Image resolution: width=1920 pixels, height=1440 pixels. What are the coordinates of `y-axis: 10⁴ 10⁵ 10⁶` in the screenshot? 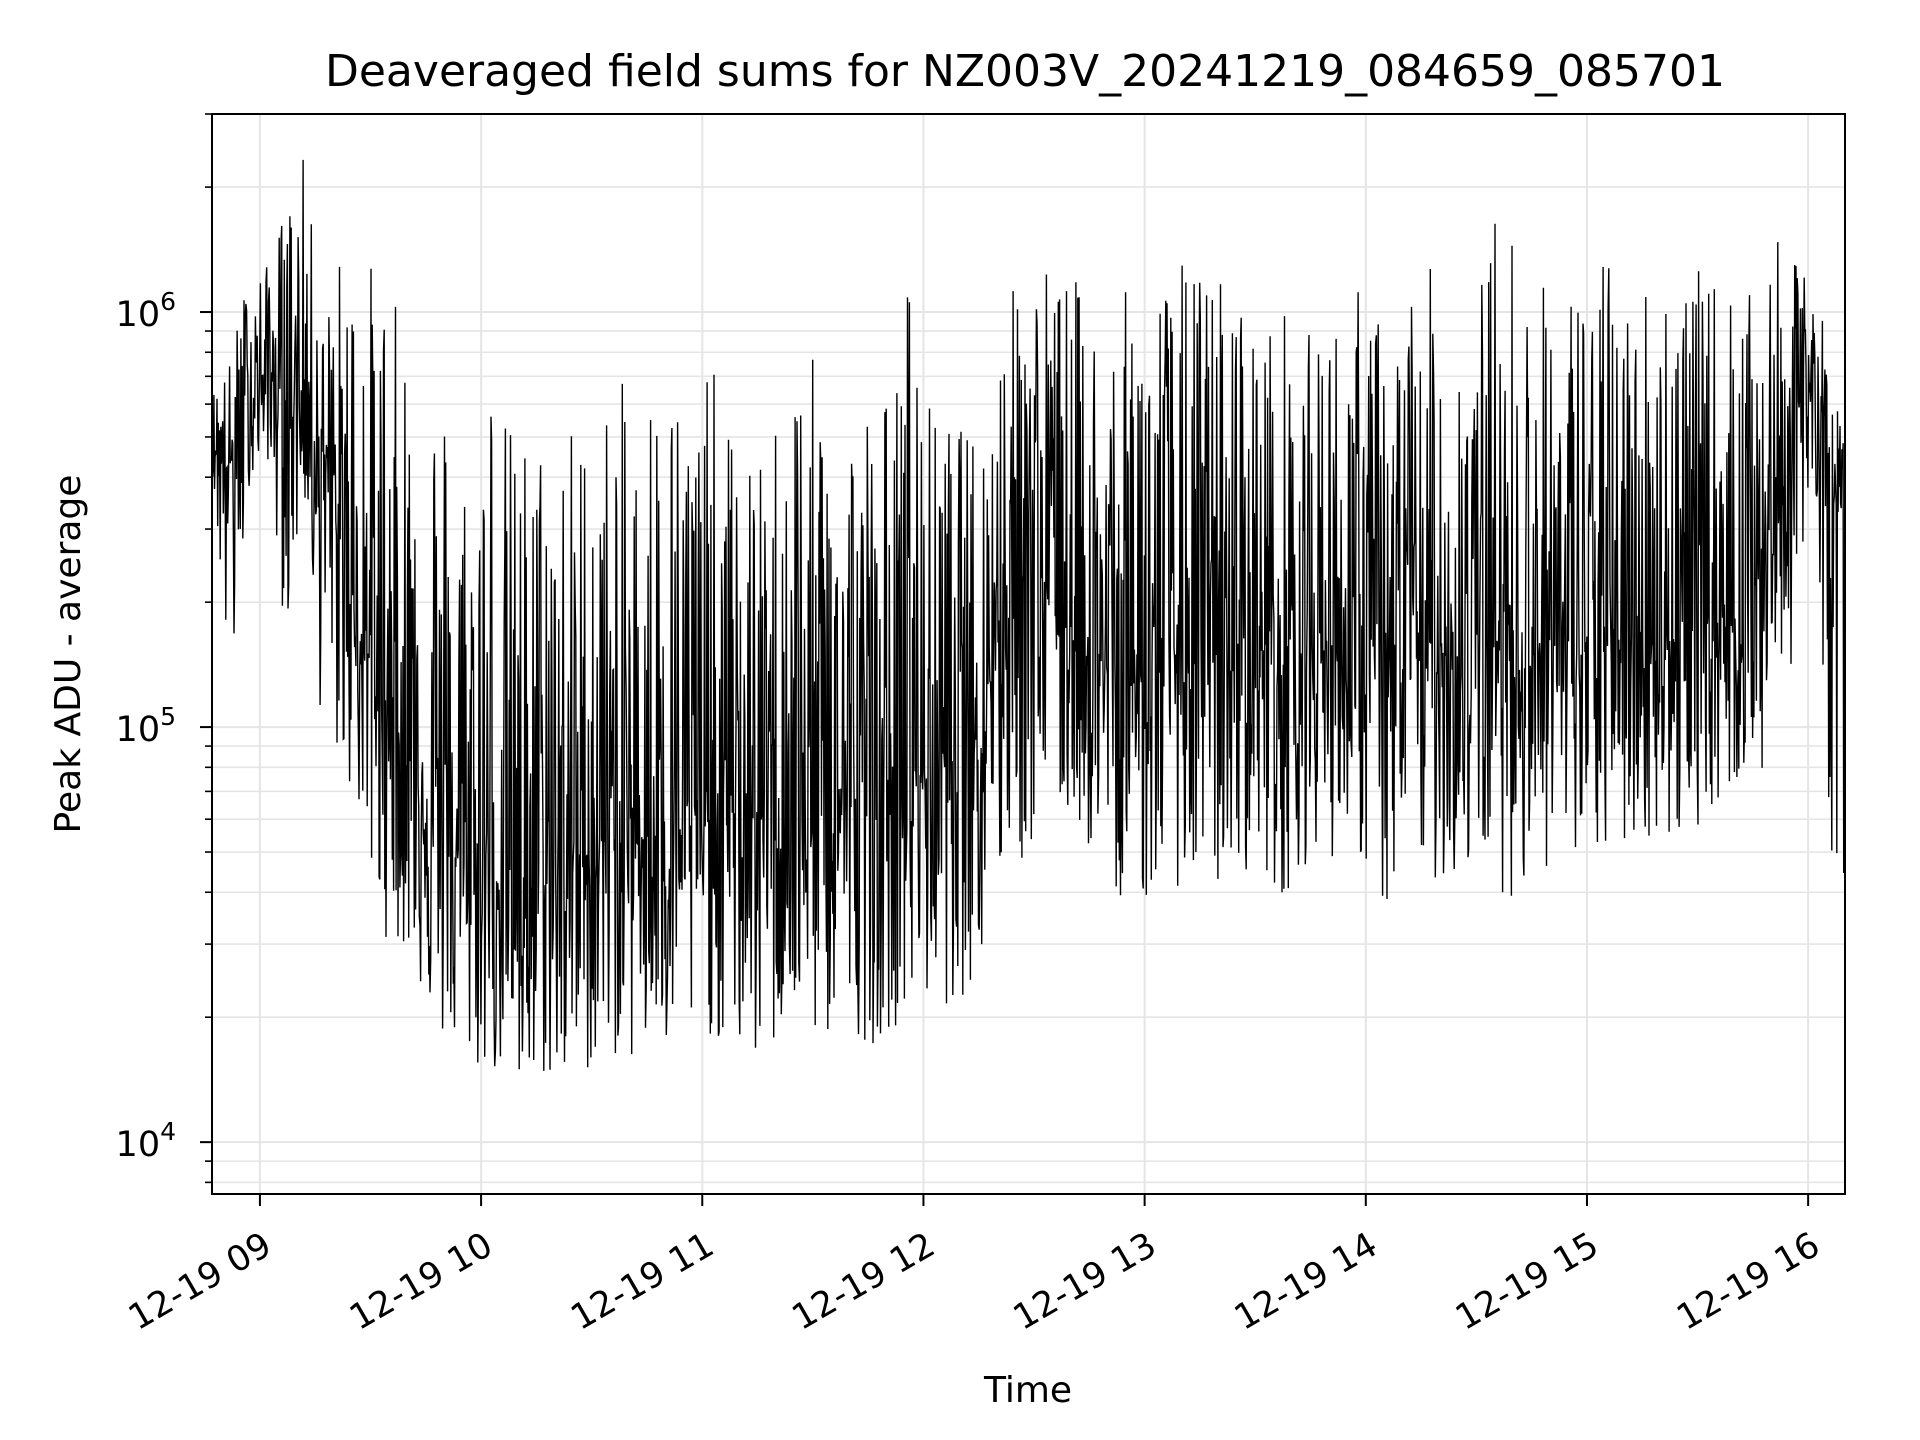 It's located at (164, 648).